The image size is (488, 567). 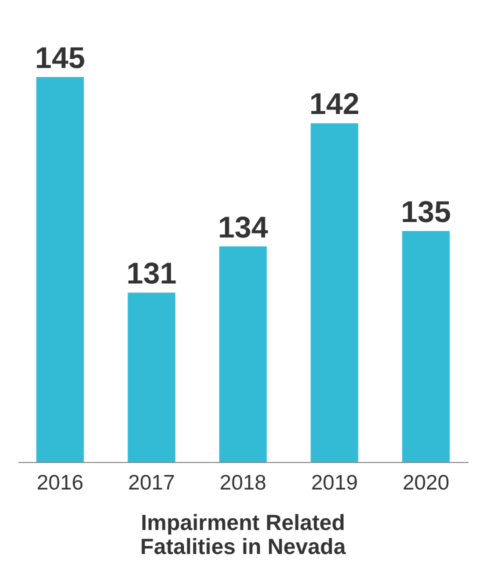 What do you see at coordinates (425, 212) in the screenshot?
I see `data-label: 135` at bounding box center [425, 212].